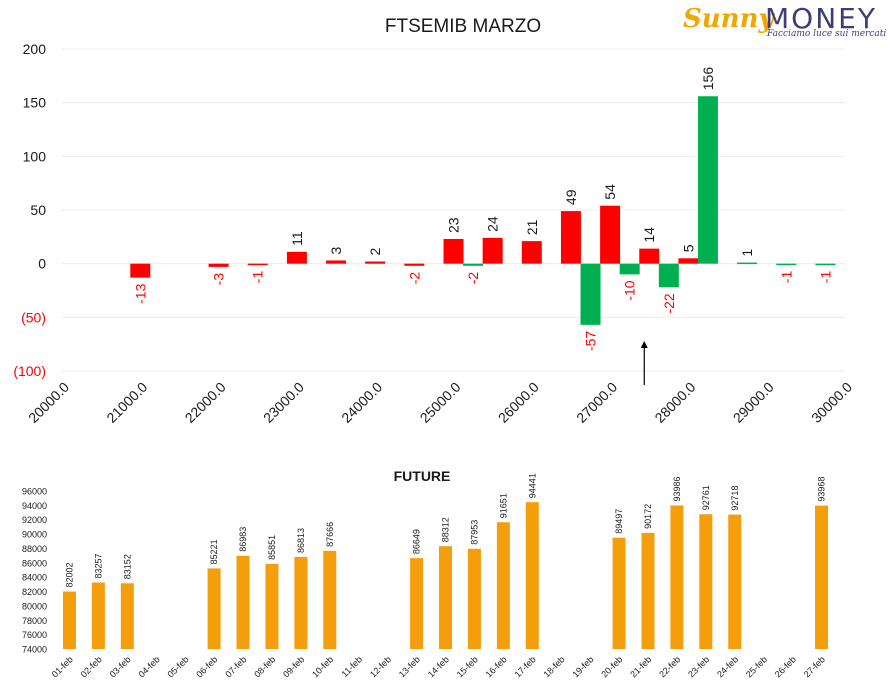 This screenshot has height=692, width=892. What do you see at coordinates (640, 666) in the screenshot?
I see `future-x-tick-label: 21-feb` at bounding box center [640, 666].